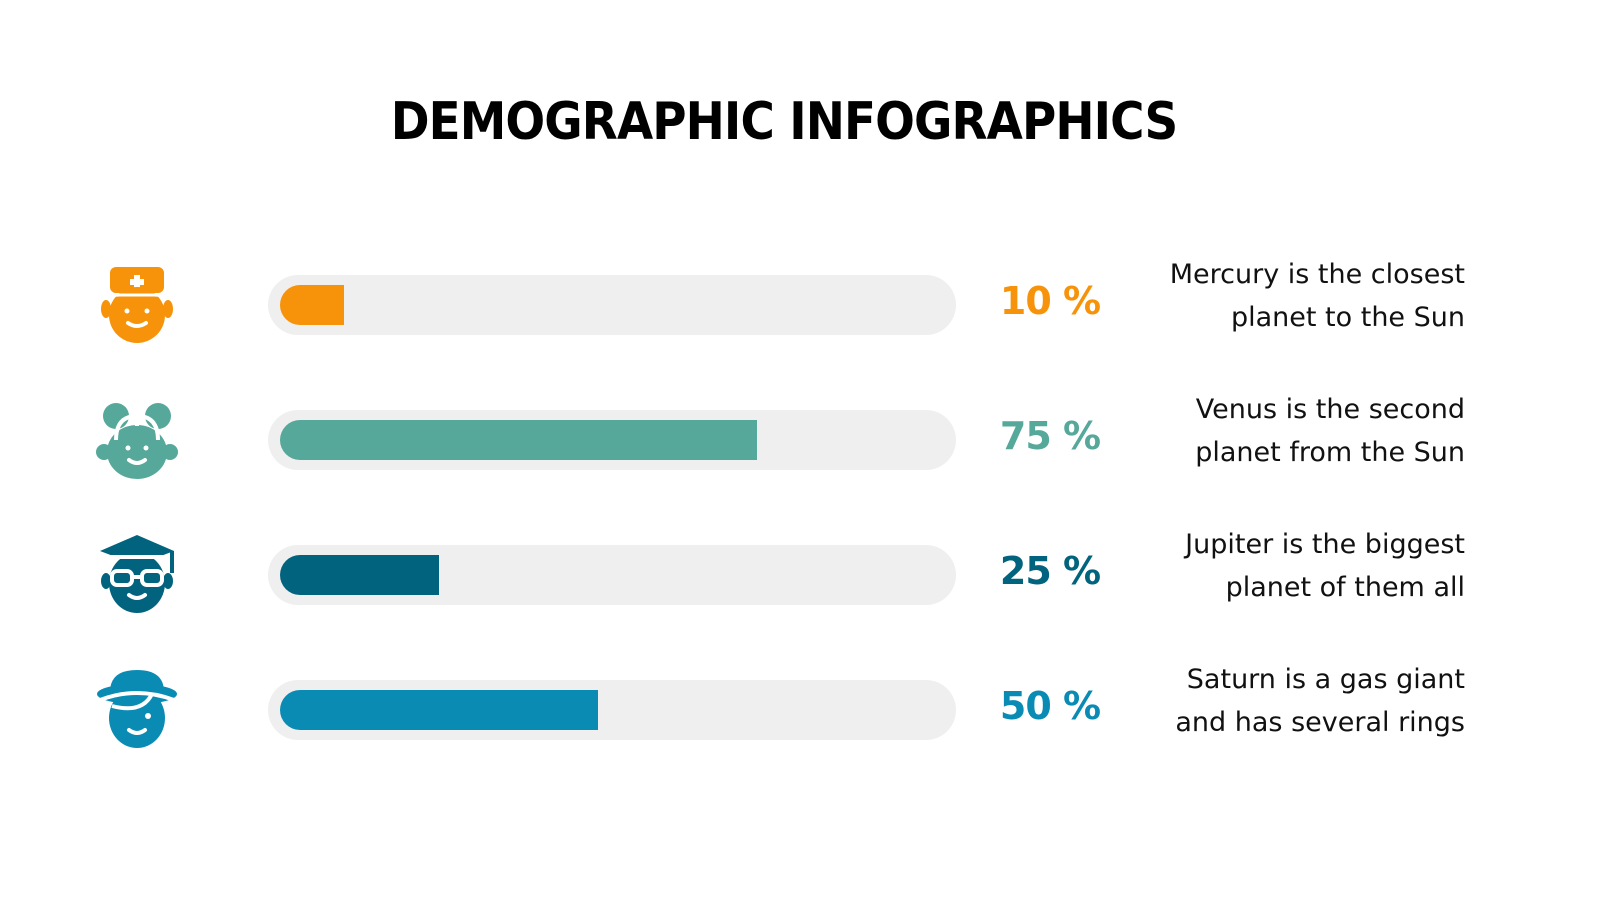 The image size is (1600, 900). I want to click on graduate-icon, so click(137, 574).